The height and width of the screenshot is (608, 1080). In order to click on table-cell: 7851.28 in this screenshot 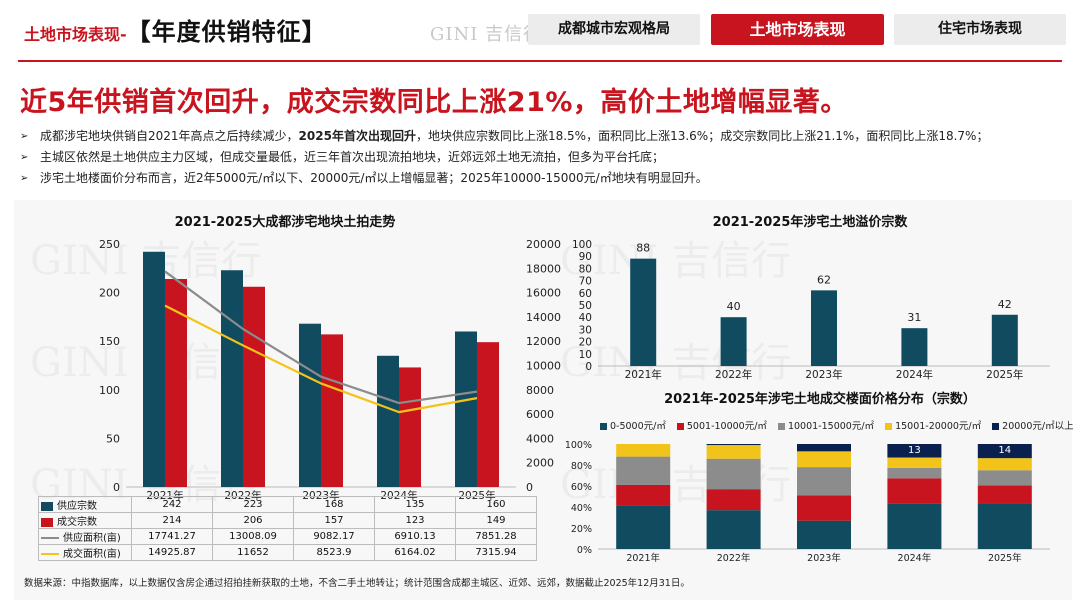, I will do `click(496, 536)`.